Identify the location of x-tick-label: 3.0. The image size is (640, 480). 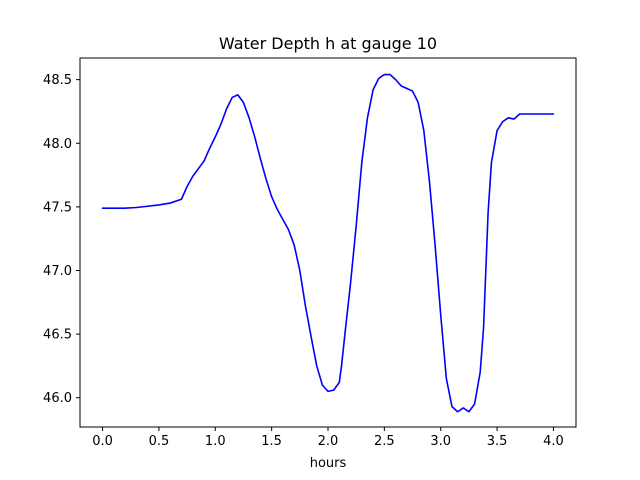
(440, 441).